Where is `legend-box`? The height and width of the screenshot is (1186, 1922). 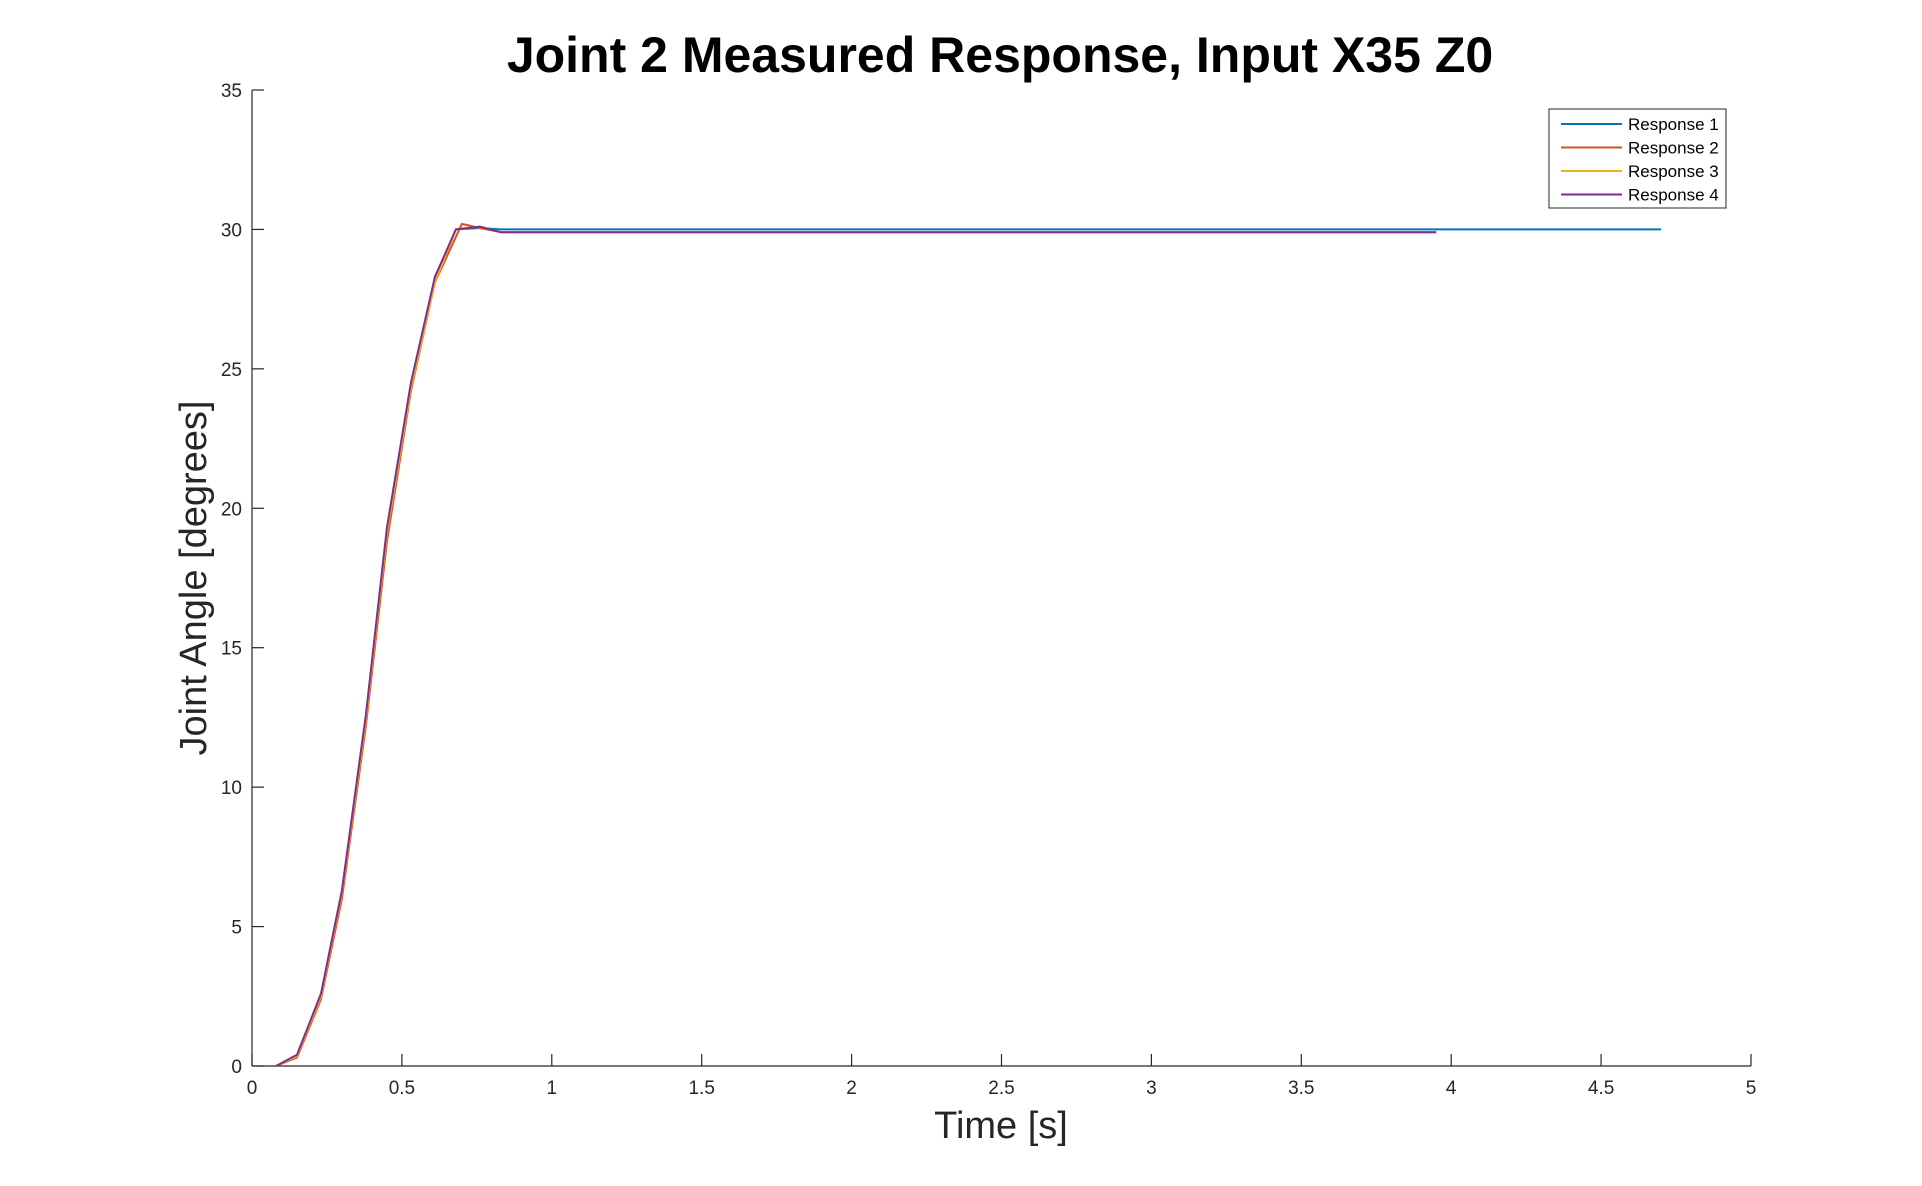
legend-box is located at coordinates (1637, 158).